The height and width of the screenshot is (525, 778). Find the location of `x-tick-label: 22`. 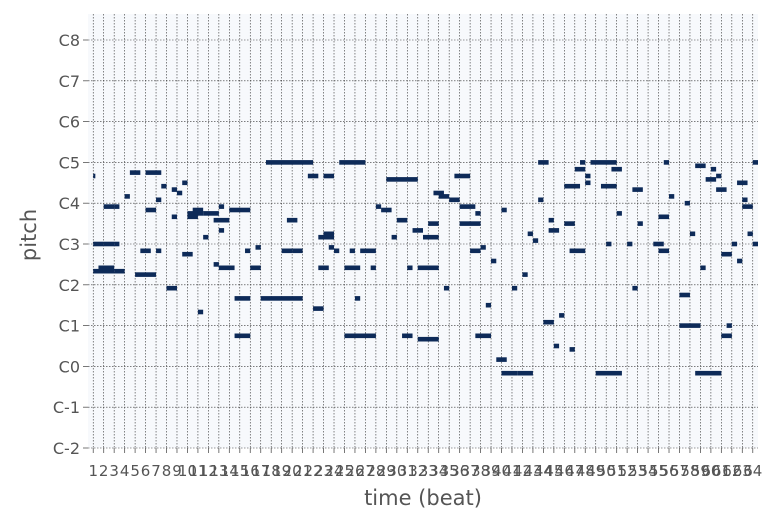

x-tick-label: 22 is located at coordinates (313, 471).